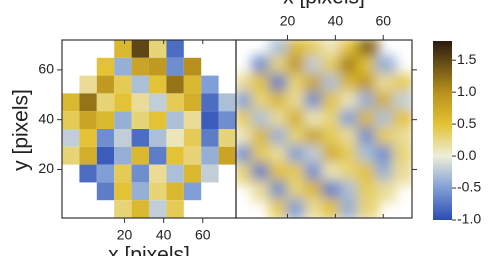 This screenshot has height=256, width=491. I want to click on colorbar-tick-label: 1.0, so click(467, 91).